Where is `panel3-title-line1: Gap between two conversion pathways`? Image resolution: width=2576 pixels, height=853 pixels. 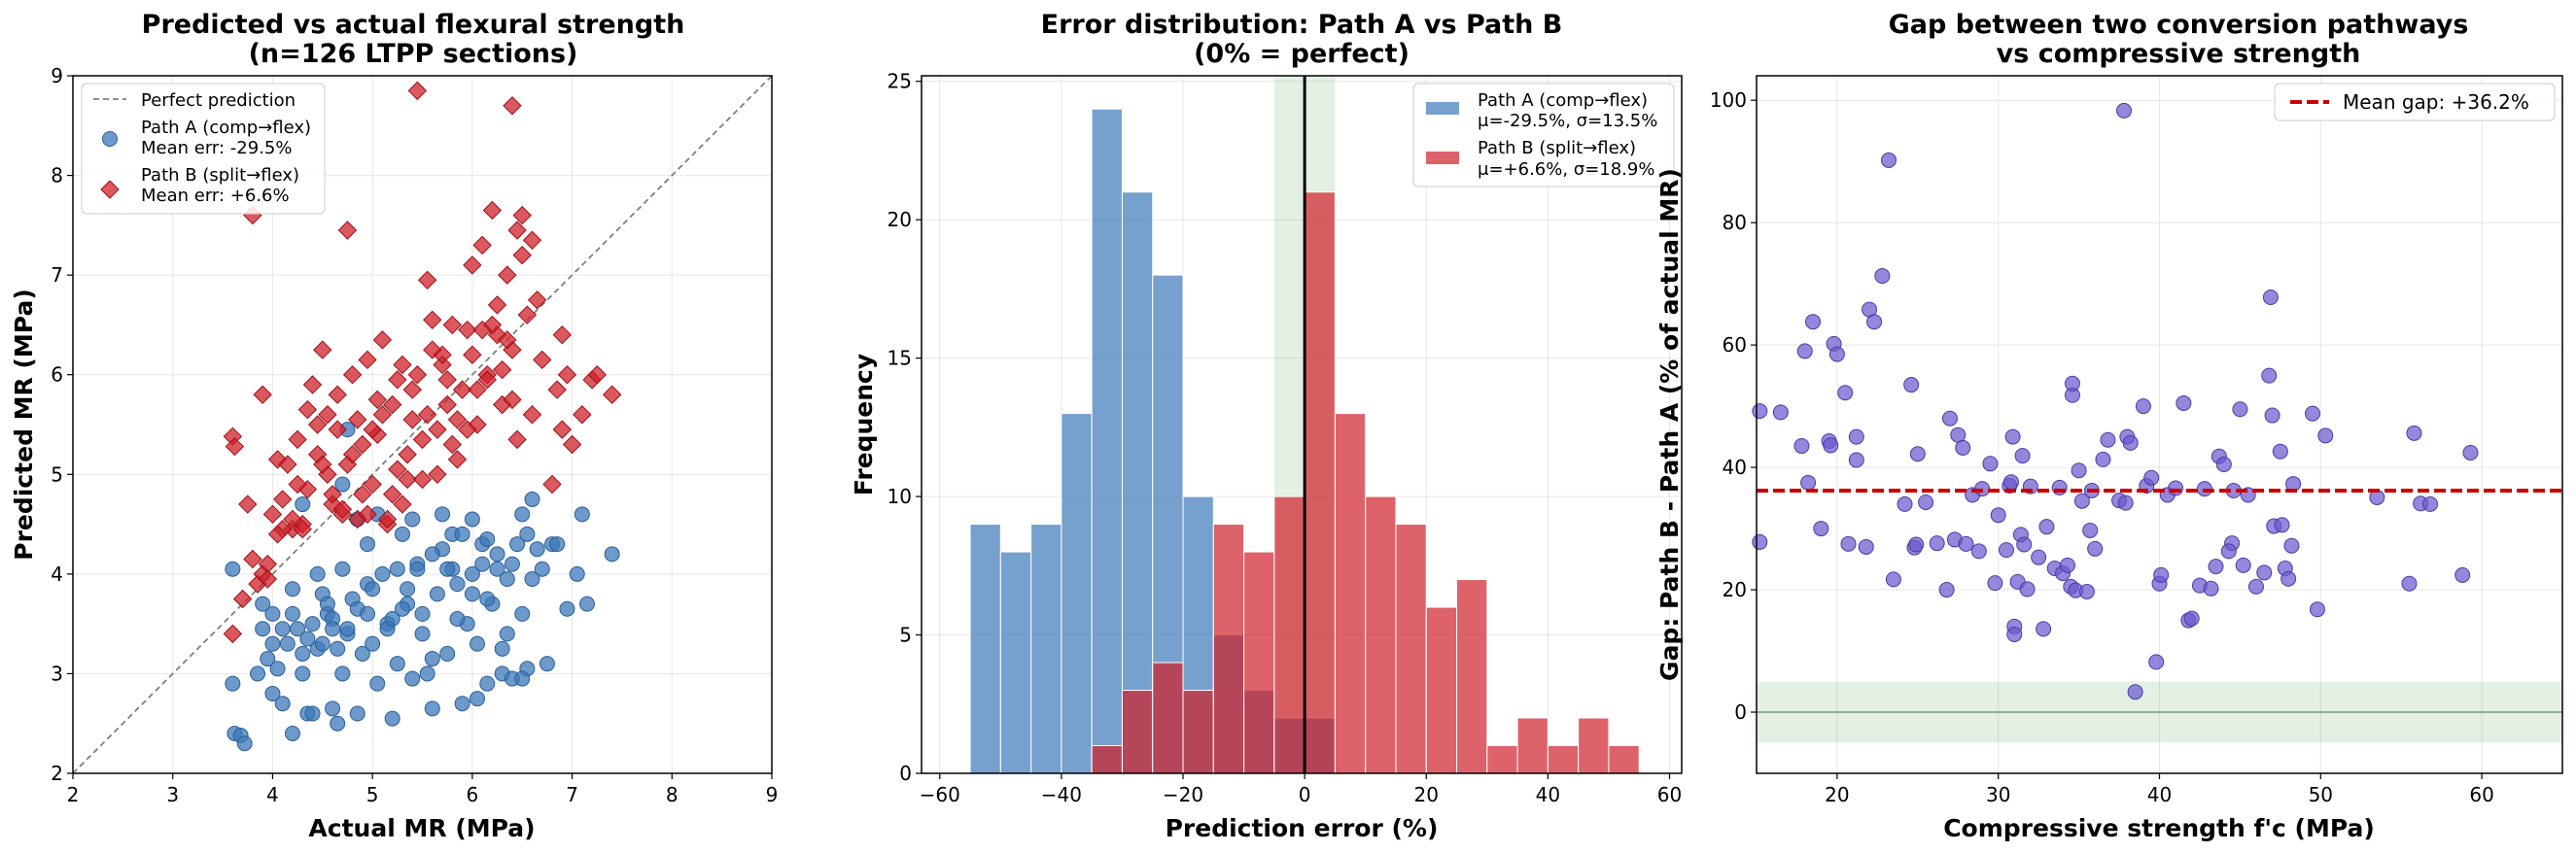
panel3-title-line1: Gap between two conversion pathways is located at coordinates (2179, 25).